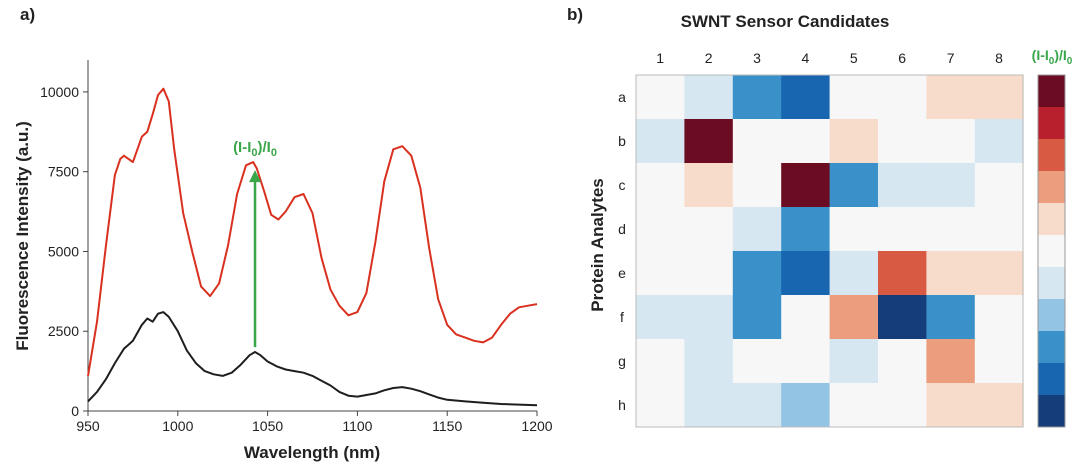  I want to click on heatmap-cell-h3, so click(757, 405).